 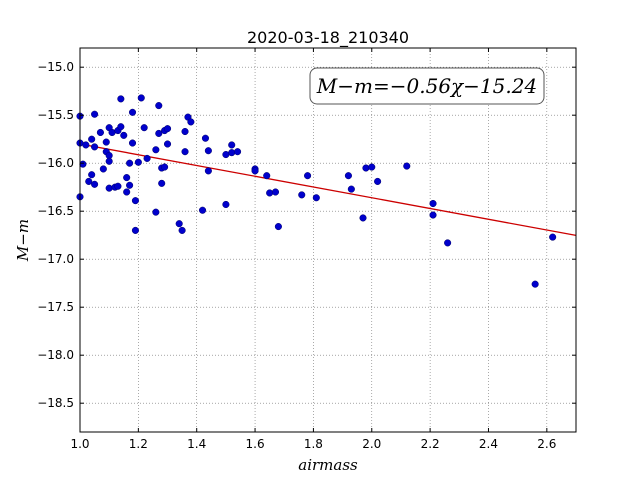 What do you see at coordinates (328, 465) in the screenshot?
I see `x-axis-label: airmass` at bounding box center [328, 465].